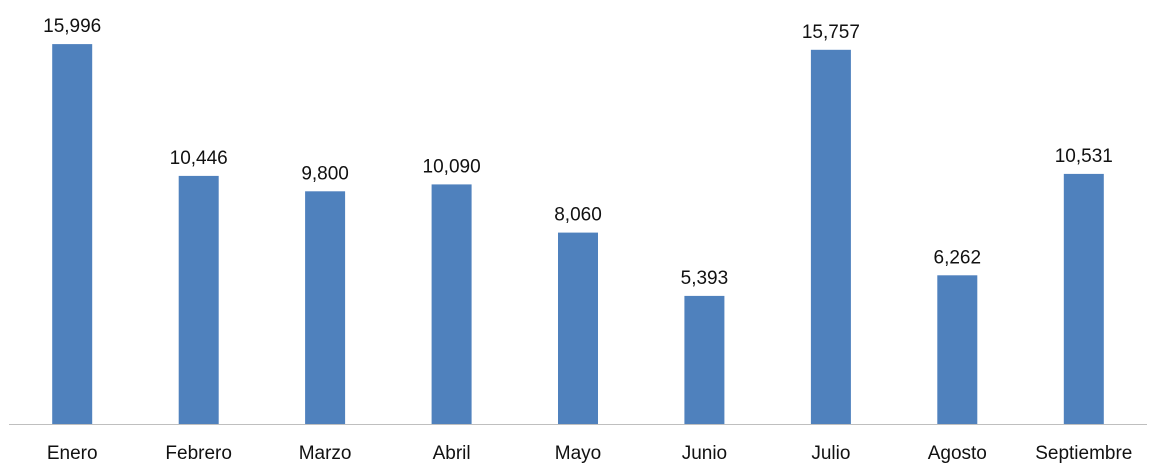  Describe the element at coordinates (705, 278) in the screenshot. I see `value-label-junio: 5,393` at that location.